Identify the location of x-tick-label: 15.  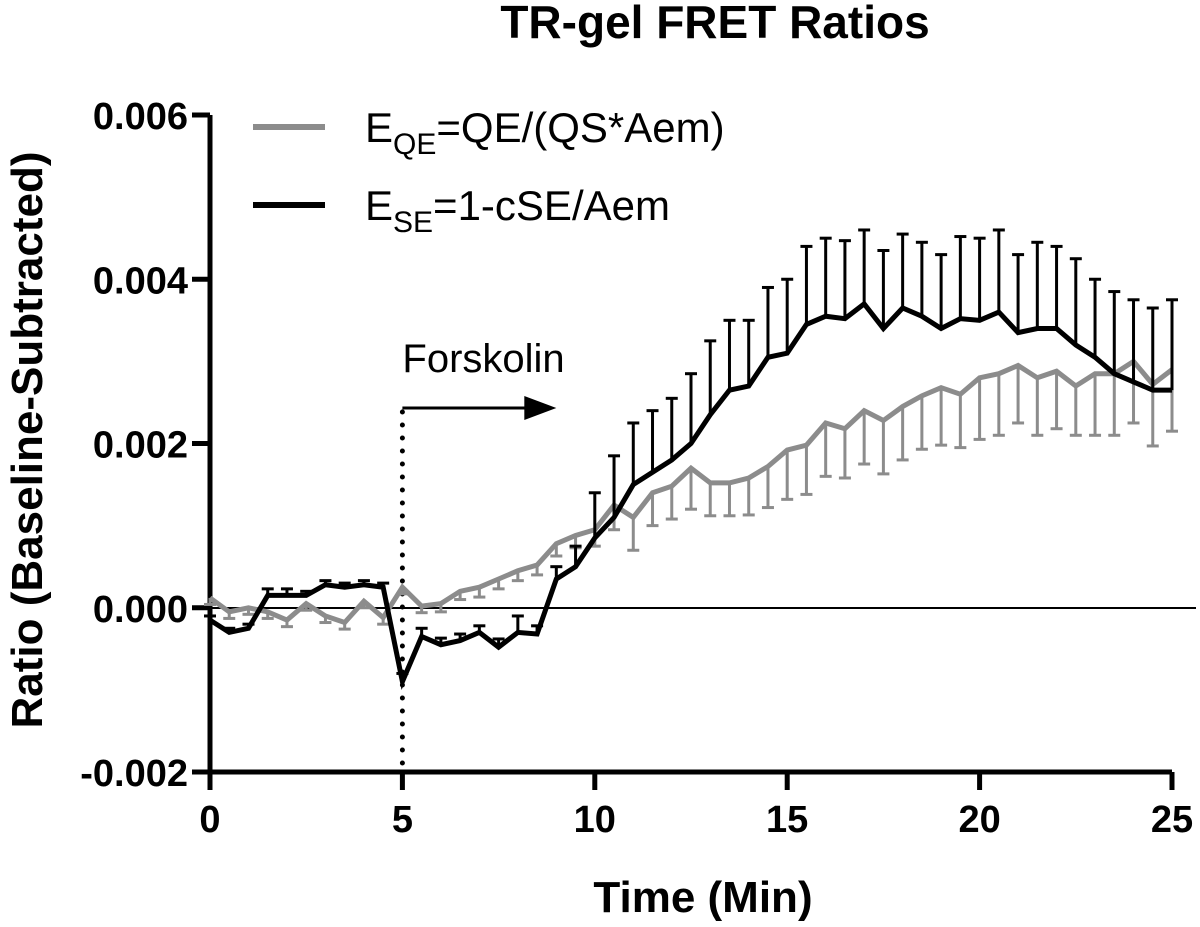
(787, 820).